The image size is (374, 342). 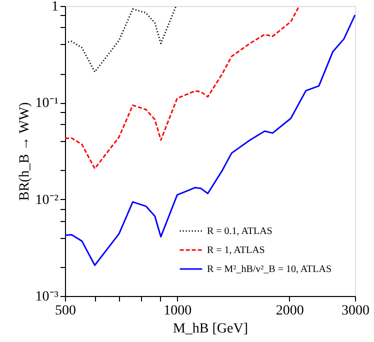 I want to click on x-tick-label: 3000, so click(x=356, y=311).